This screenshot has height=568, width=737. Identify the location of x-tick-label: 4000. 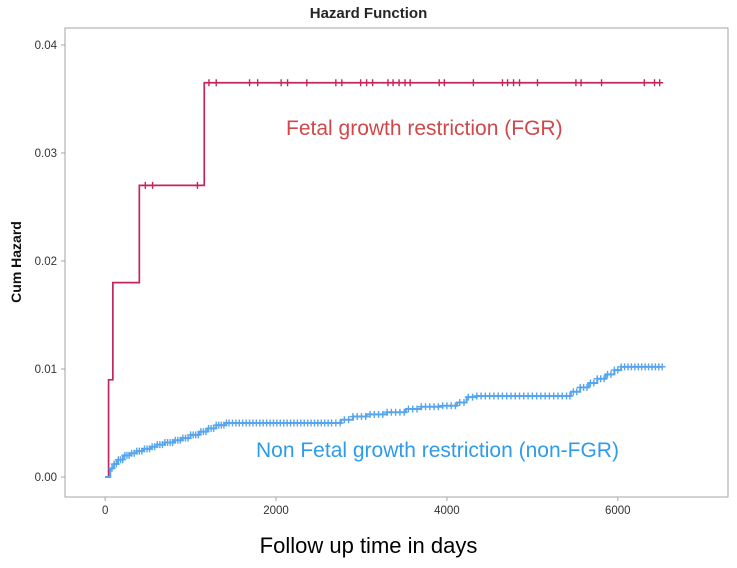
(447, 511).